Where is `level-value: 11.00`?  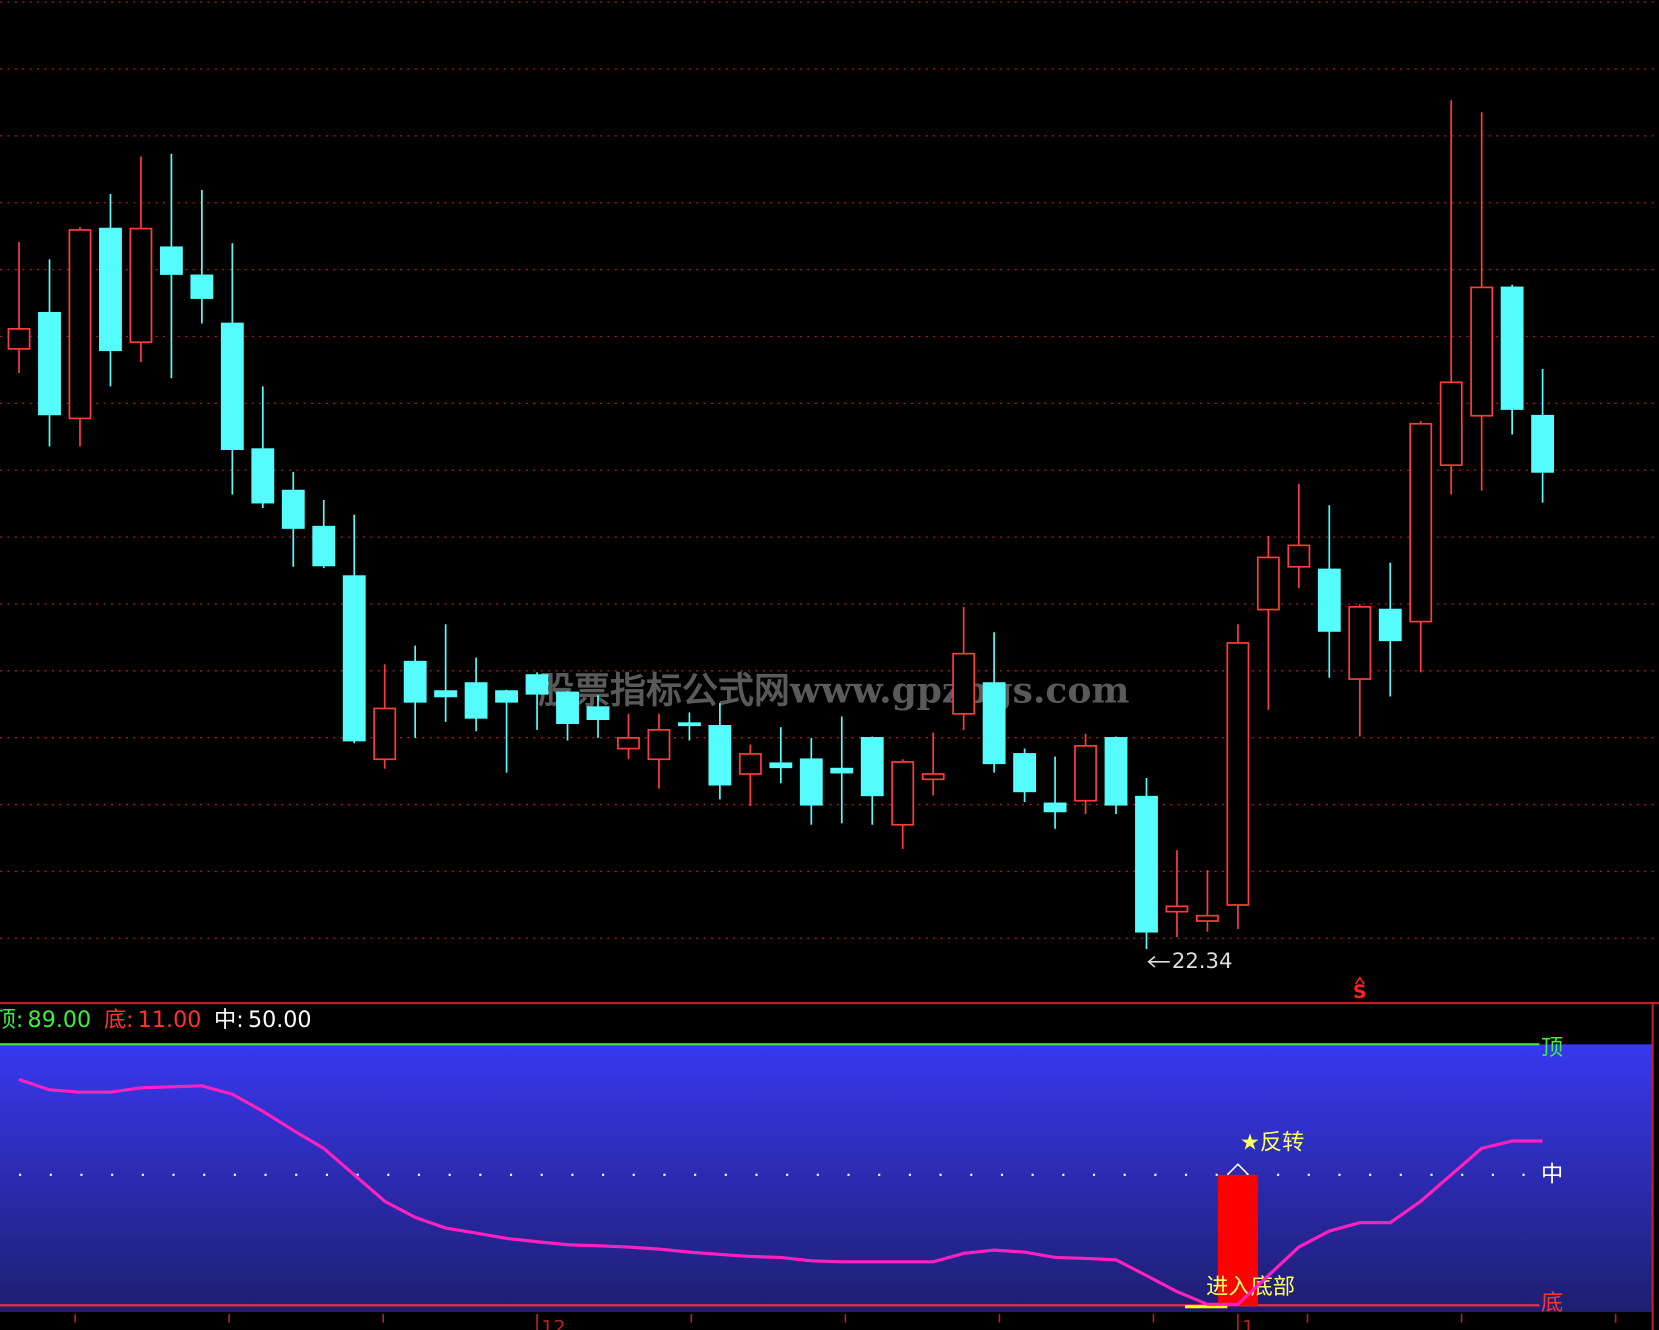 level-value: 11.00 is located at coordinates (170, 1019).